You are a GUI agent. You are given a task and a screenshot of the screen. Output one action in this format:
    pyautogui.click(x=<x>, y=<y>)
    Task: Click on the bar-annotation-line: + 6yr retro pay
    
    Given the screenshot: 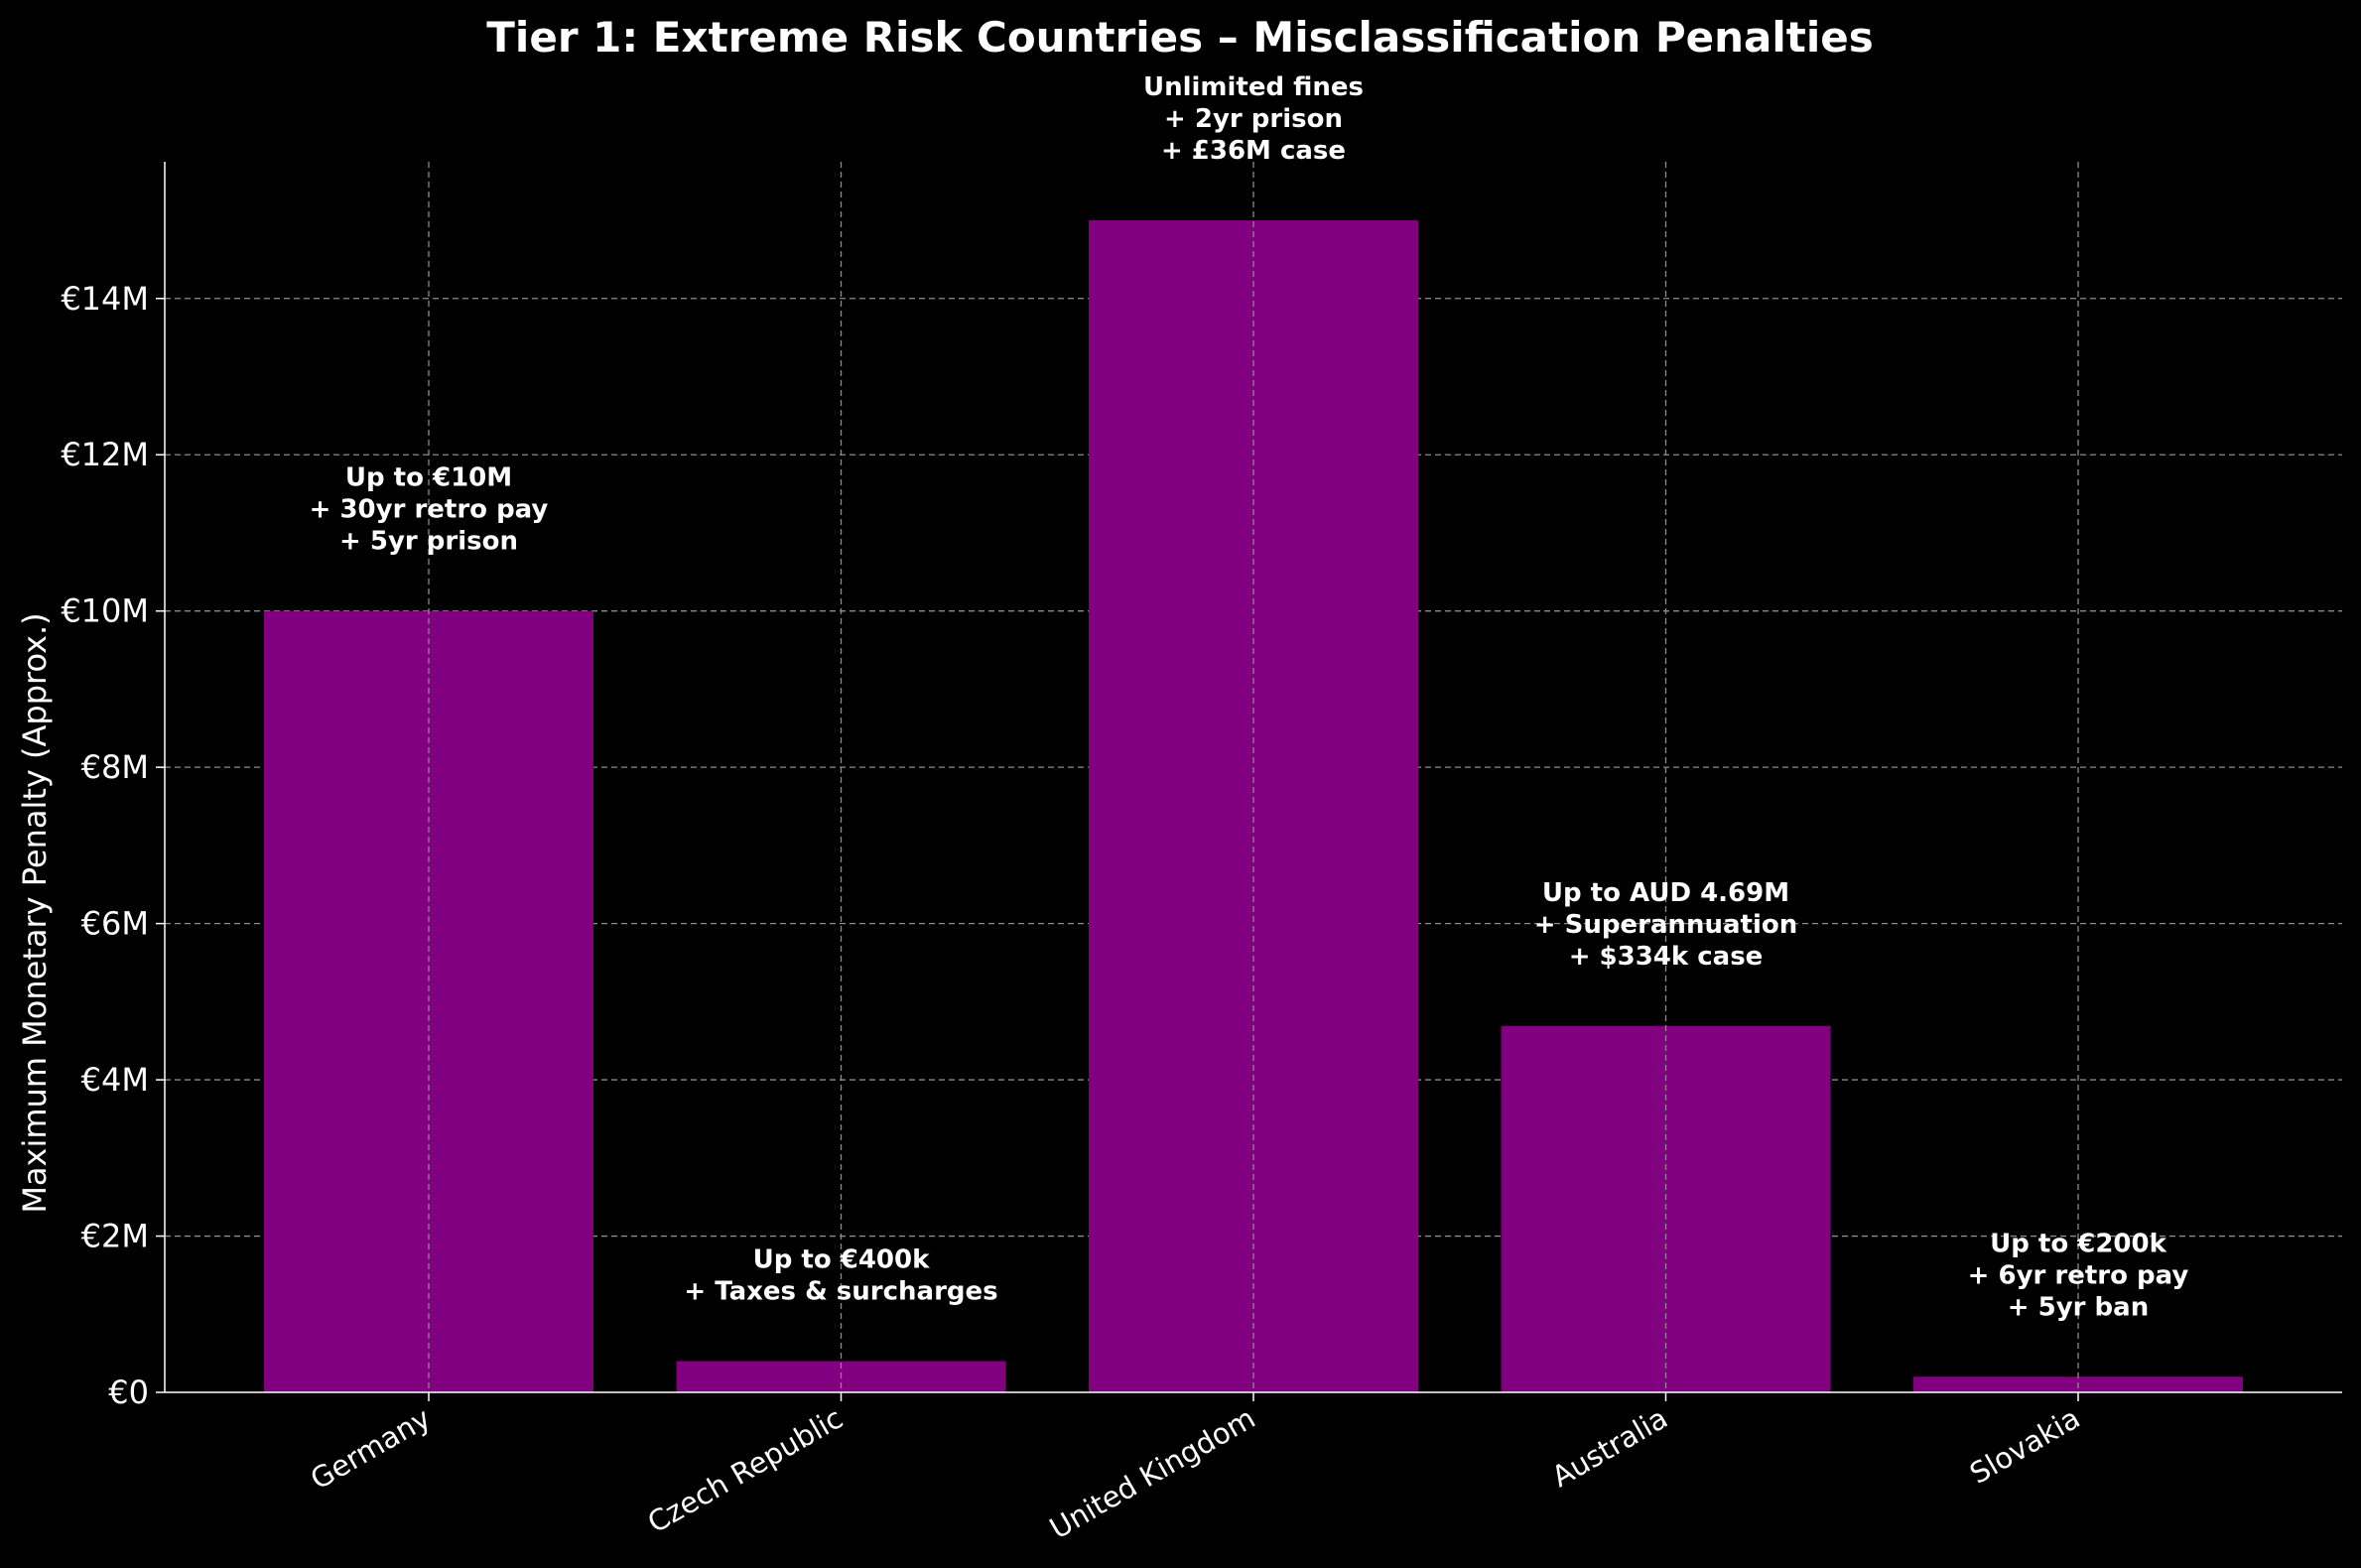 What is the action you would take?
    pyautogui.click(x=2078, y=1275)
    